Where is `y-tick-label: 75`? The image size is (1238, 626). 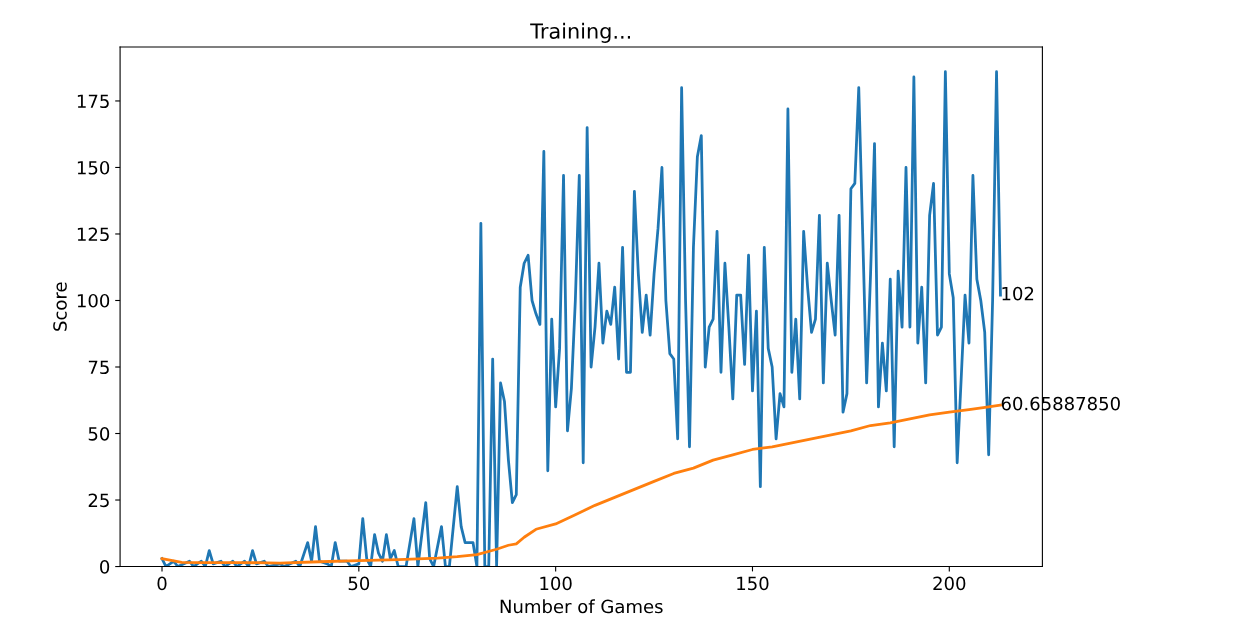 y-tick-label: 75 is located at coordinates (98, 367).